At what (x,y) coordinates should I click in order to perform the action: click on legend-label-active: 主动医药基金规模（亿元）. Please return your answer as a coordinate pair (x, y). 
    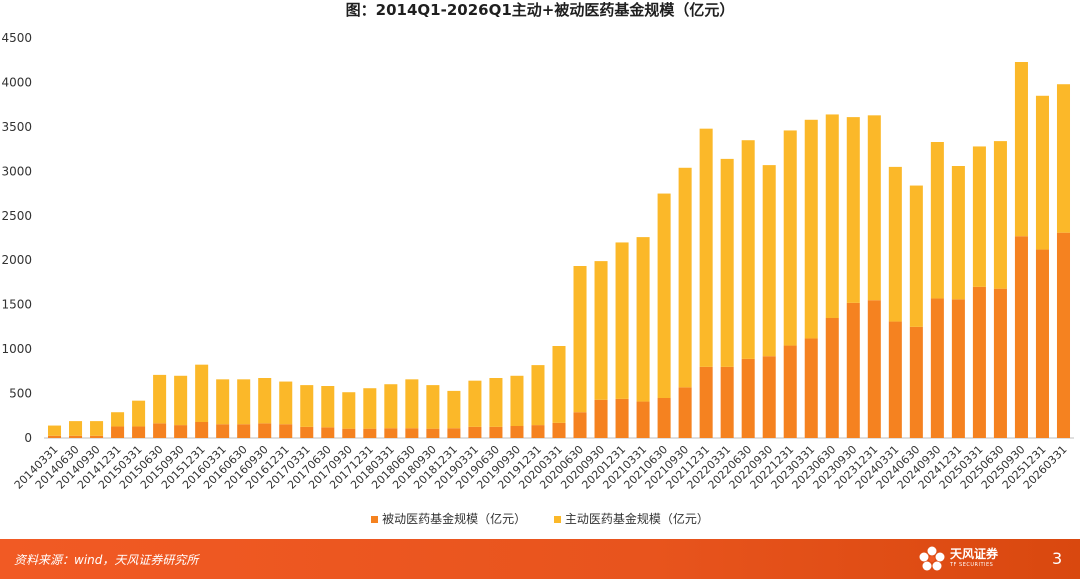
    Looking at the image, I should click on (636, 519).